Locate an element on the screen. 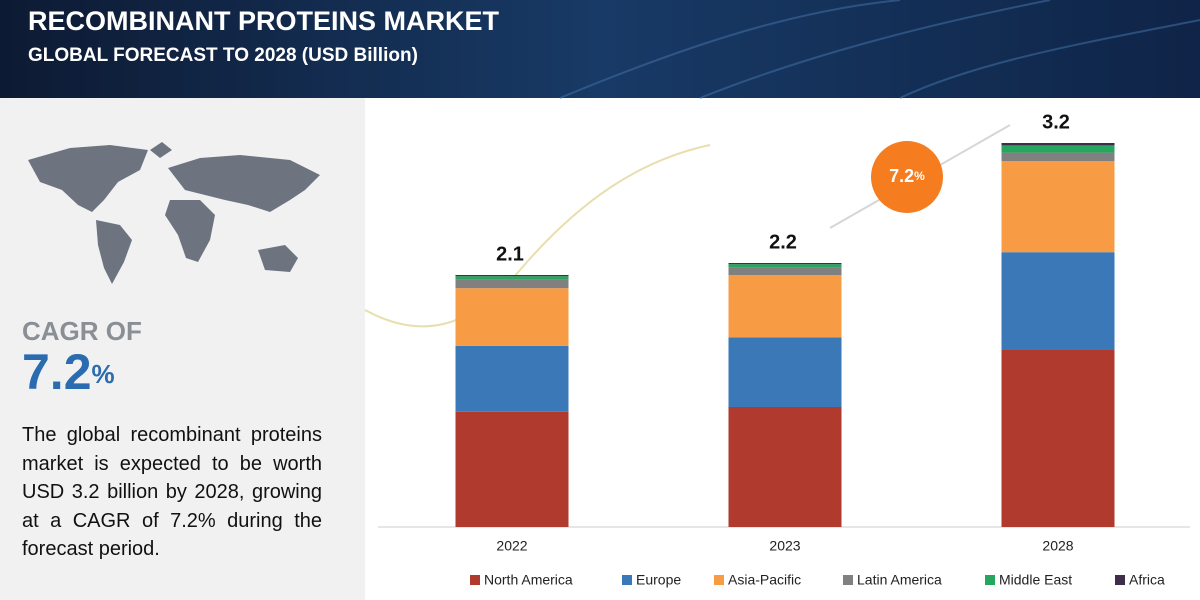  legend-label: Europe is located at coordinates (658, 580).